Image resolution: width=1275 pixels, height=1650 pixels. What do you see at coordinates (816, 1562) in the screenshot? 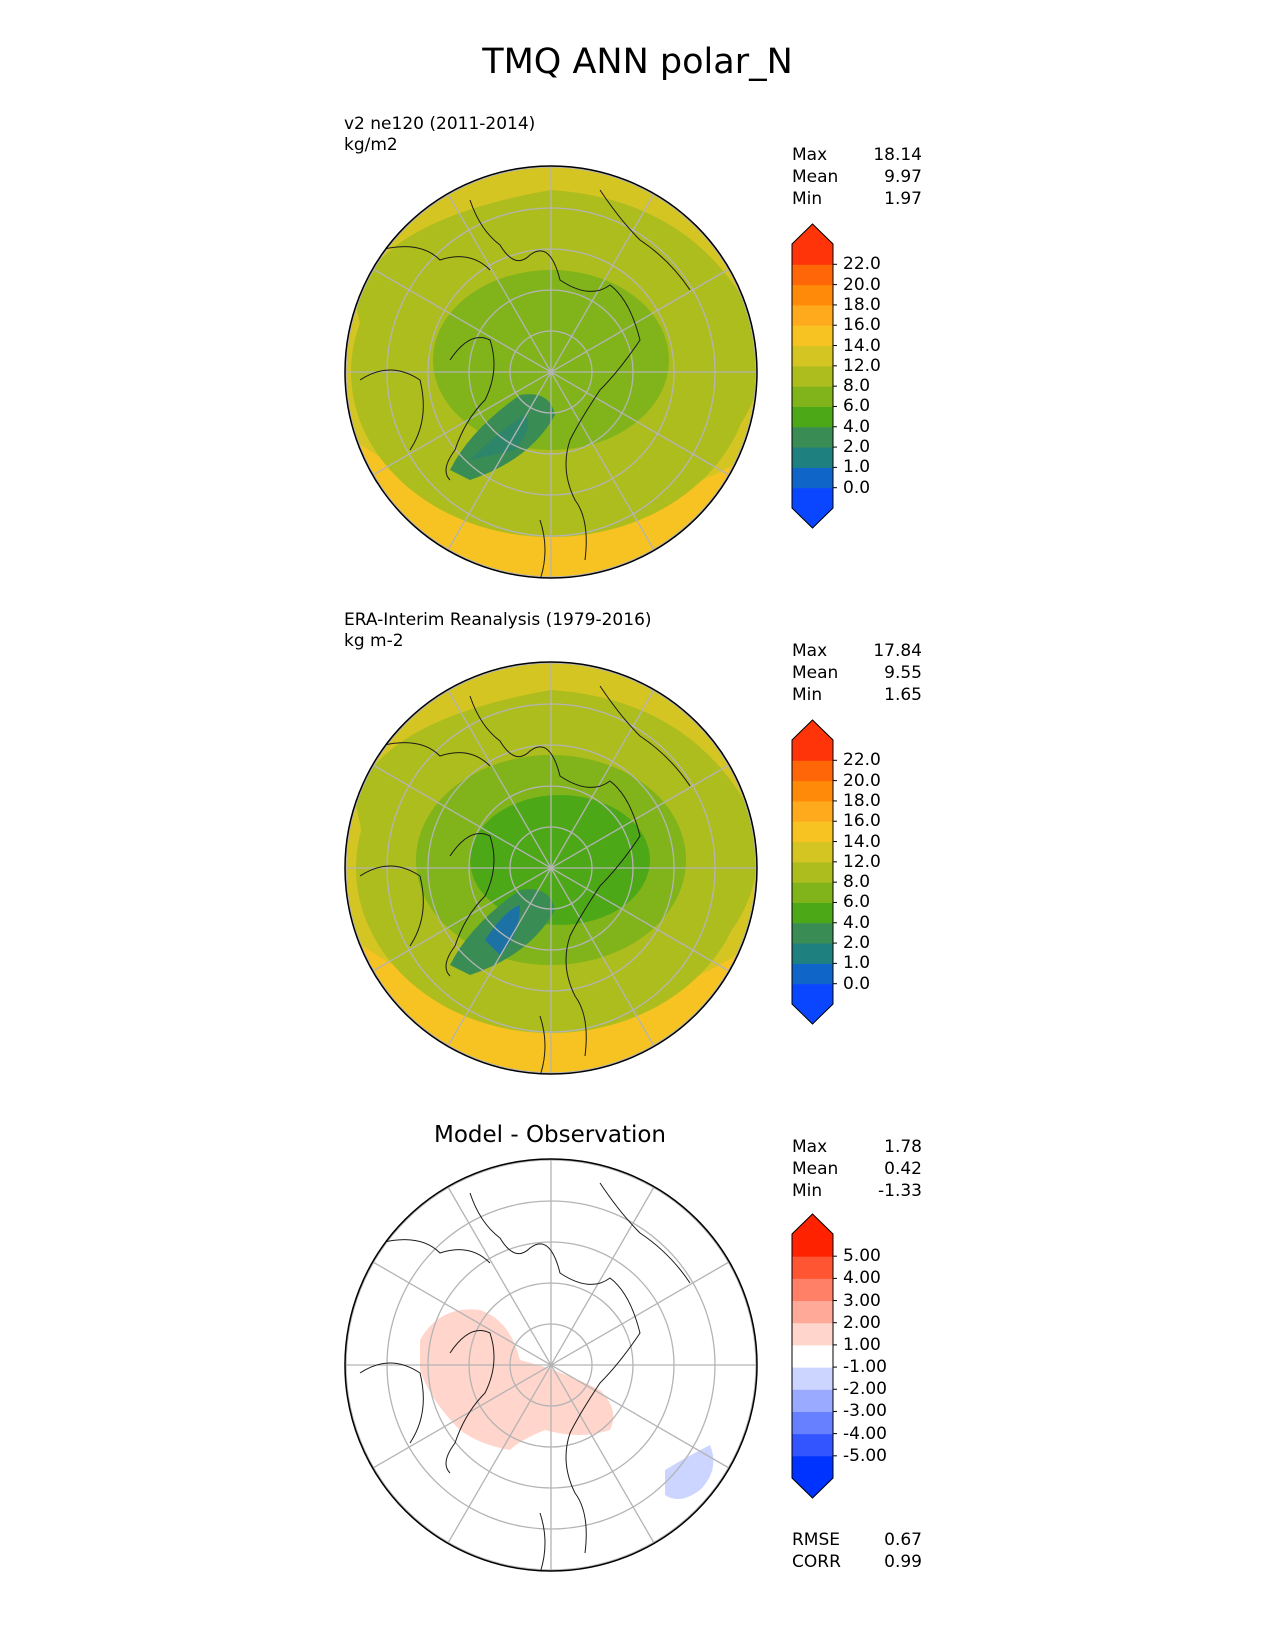
I see `corr-label: CORR` at bounding box center [816, 1562].